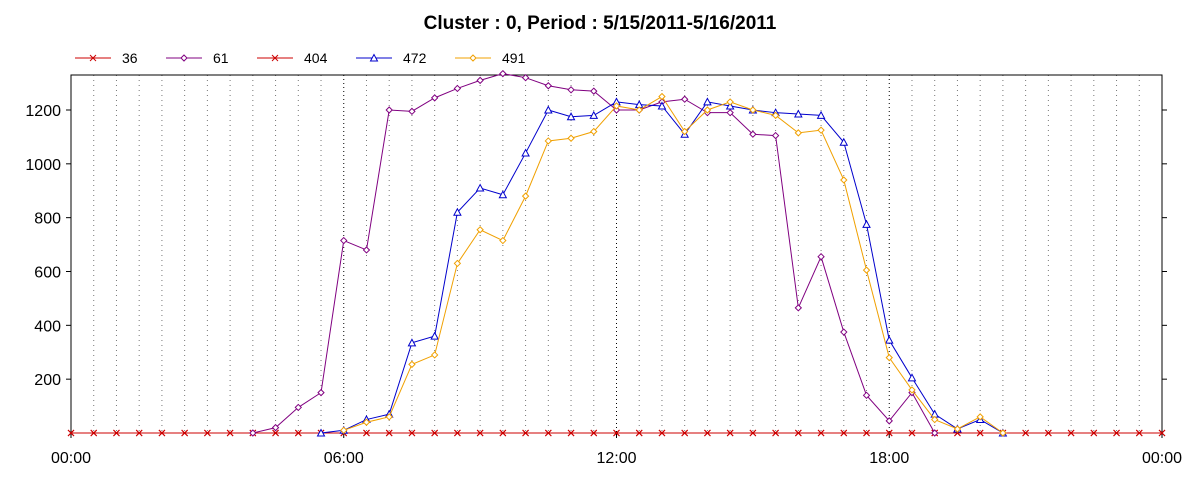 Image resolution: width=1200 pixels, height=480 pixels. Describe the element at coordinates (47, 219) in the screenshot. I see `y-tick-label: 800` at that location.